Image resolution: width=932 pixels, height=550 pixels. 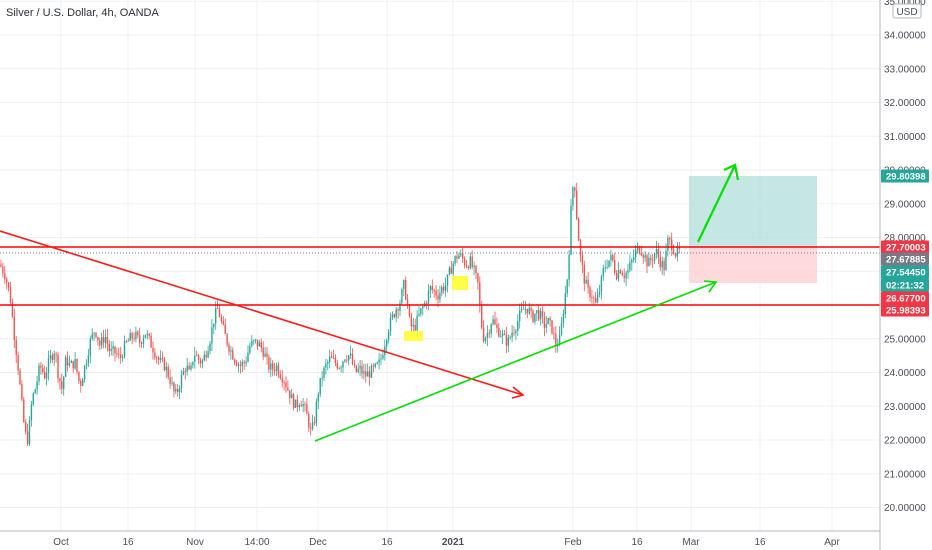 I want to click on price-tag-label: 02:21:32, so click(x=905, y=286).